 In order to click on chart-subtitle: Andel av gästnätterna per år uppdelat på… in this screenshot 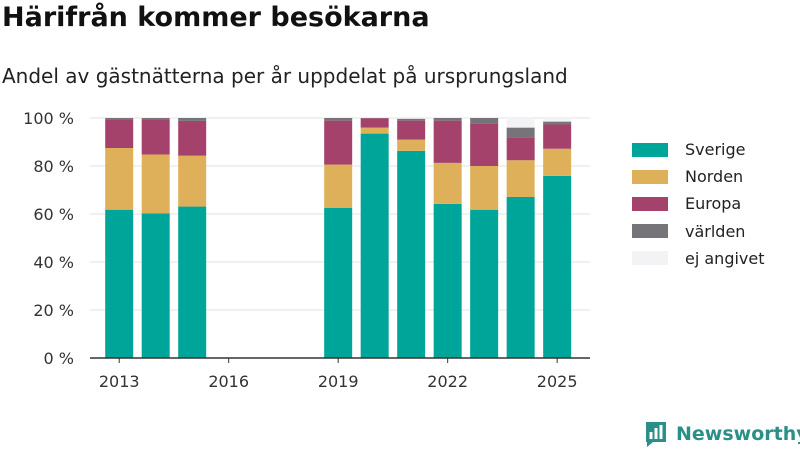, I will do `click(285, 76)`.